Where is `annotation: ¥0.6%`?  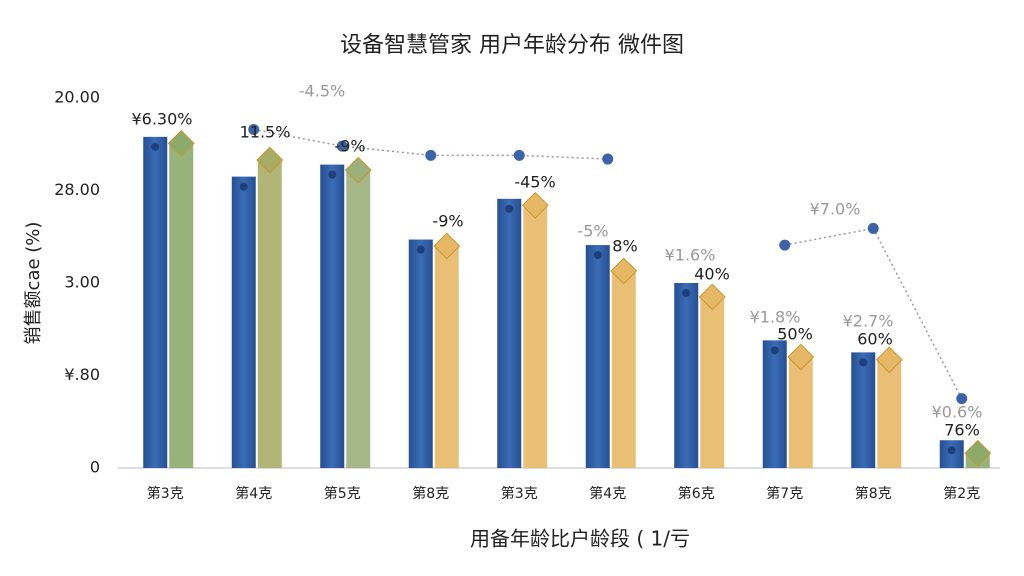
annotation: ¥0.6% is located at coordinates (957, 412).